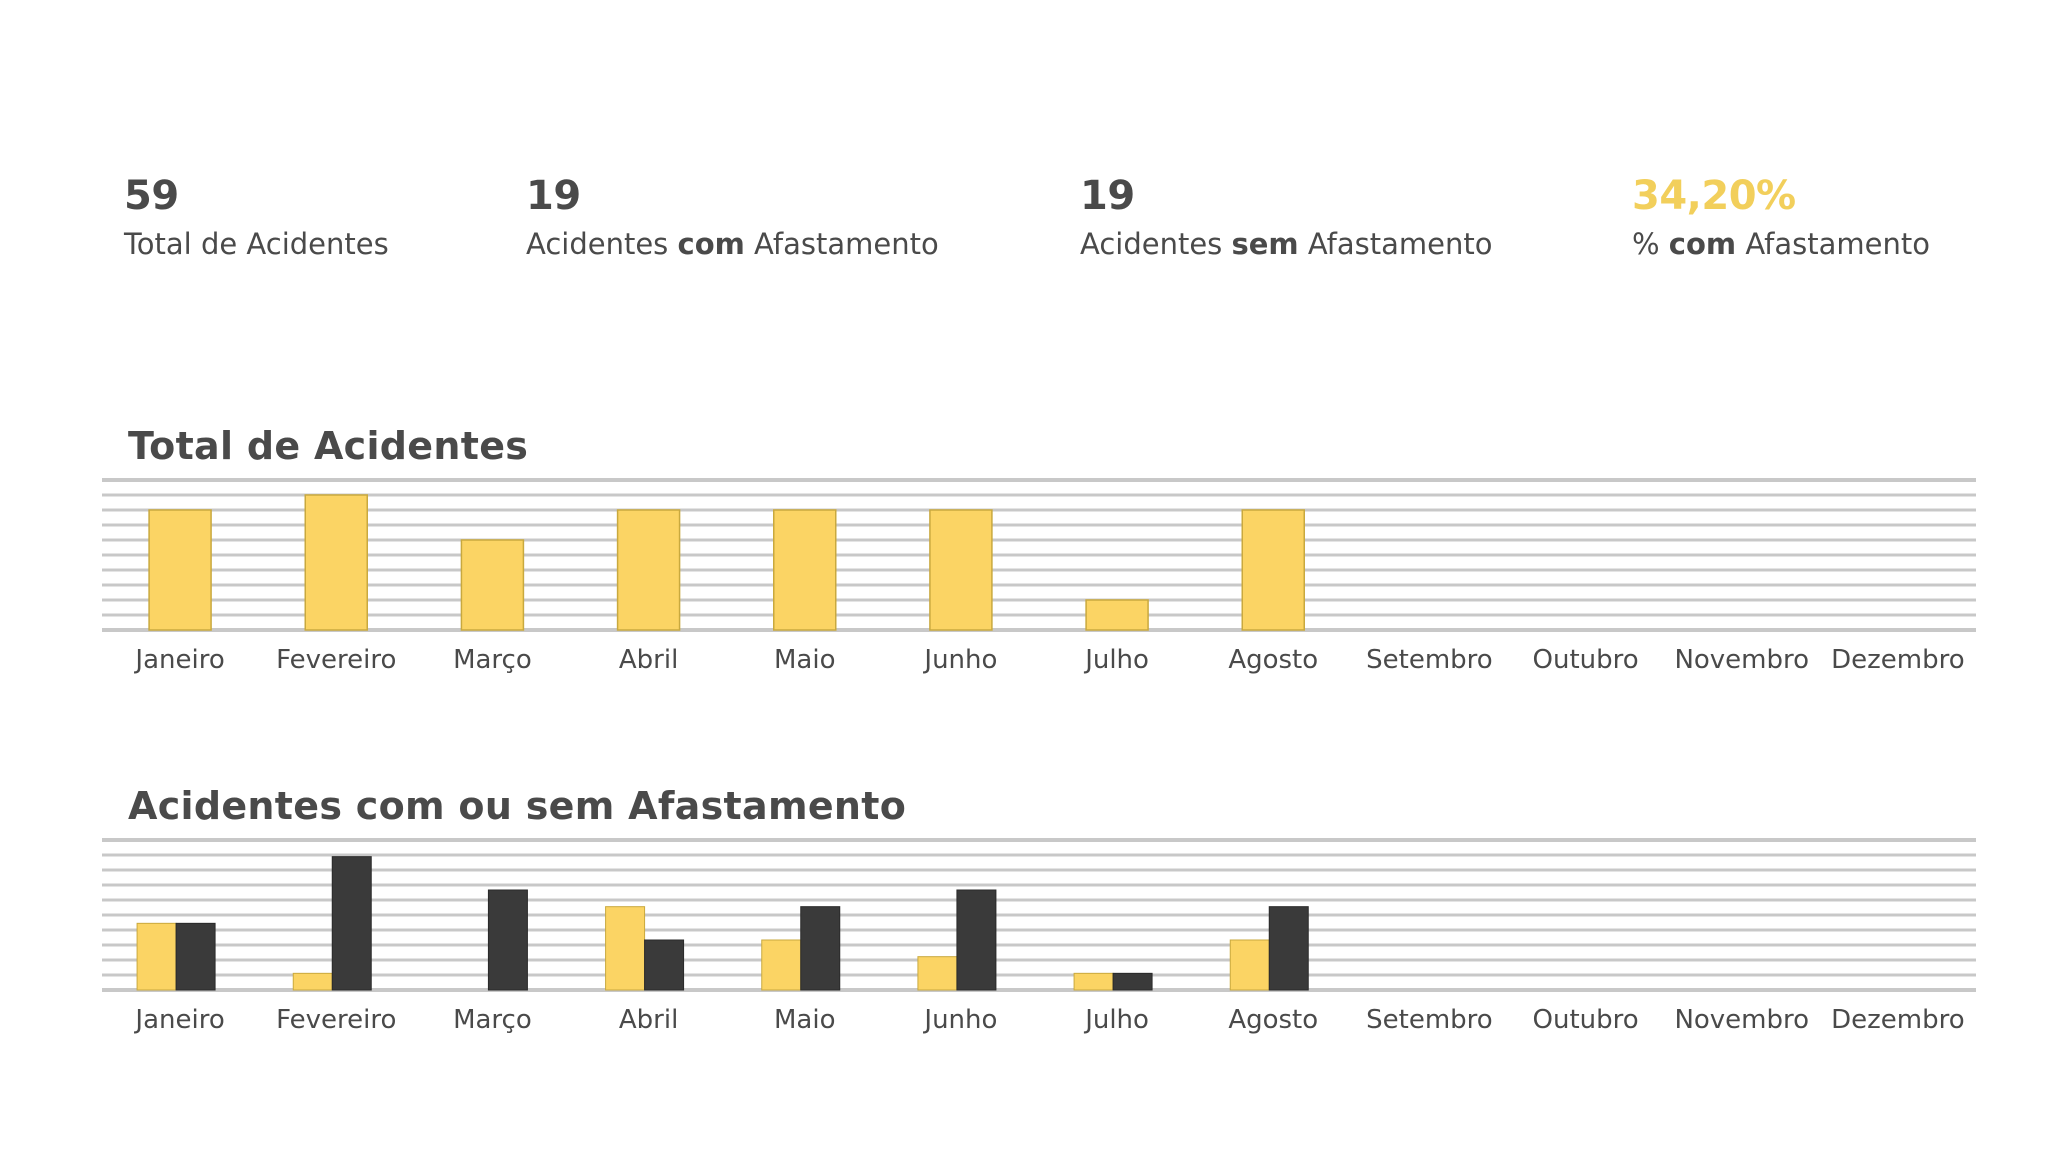  What do you see at coordinates (180, 570) in the screenshot?
I see `bar-janeiro` at bounding box center [180, 570].